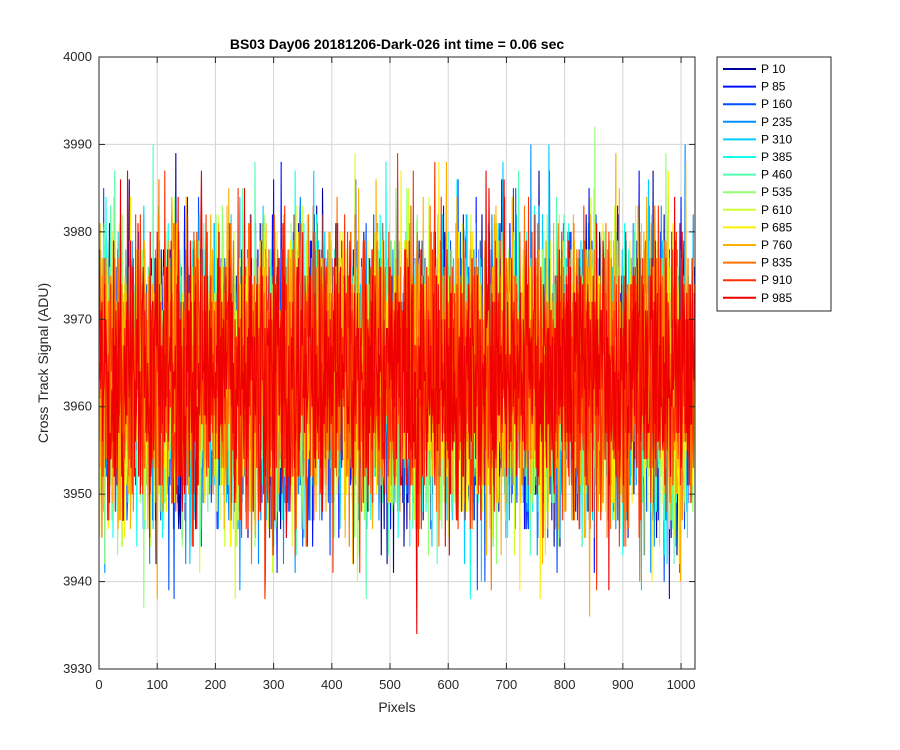 This screenshot has width=900, height=750. I want to click on legend-entry-label: P 910, so click(776, 280).